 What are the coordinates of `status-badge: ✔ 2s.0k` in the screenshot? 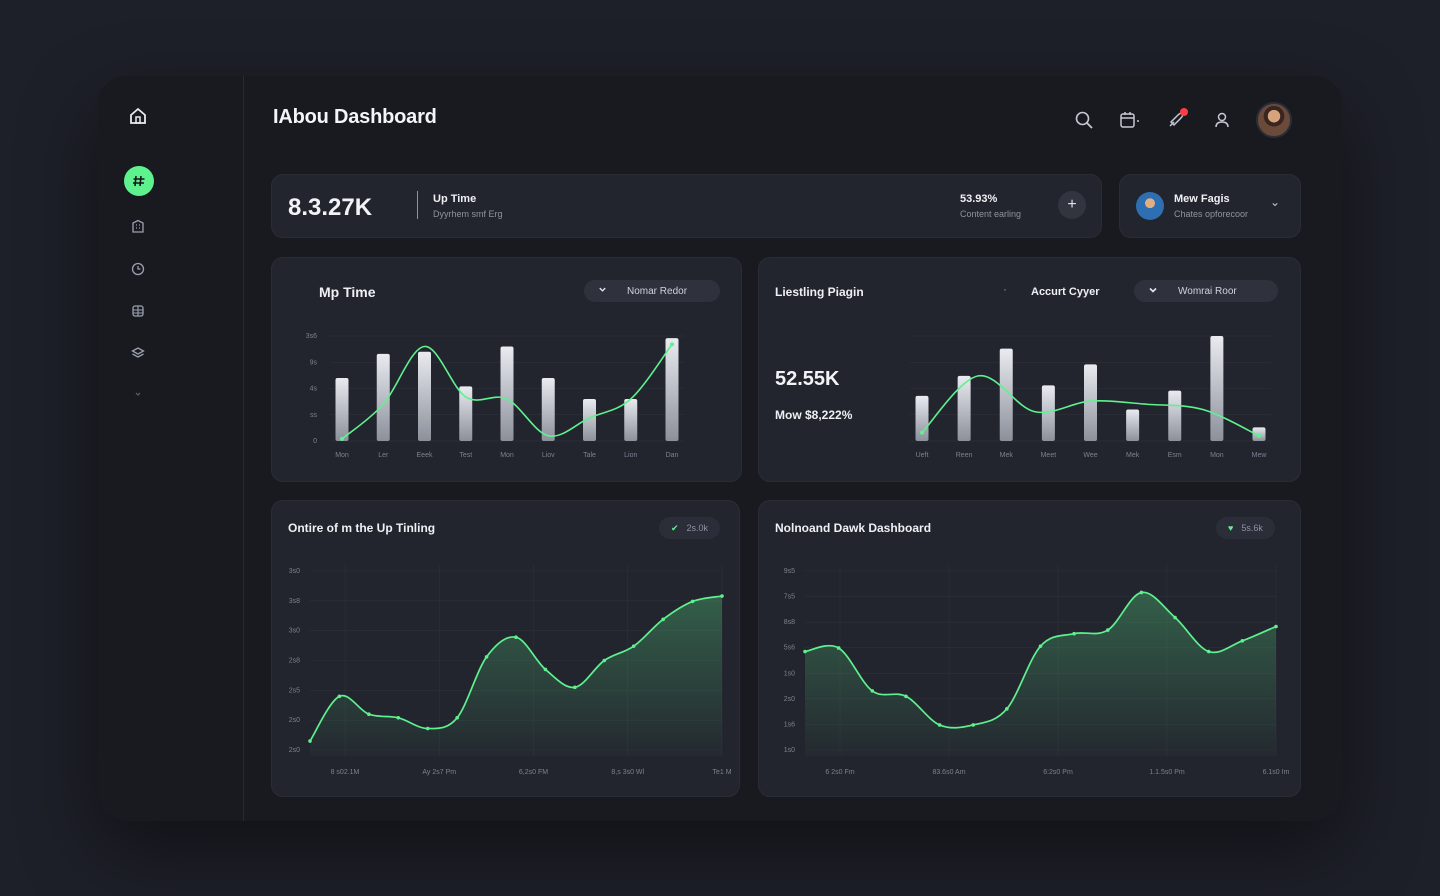 It's located at (690, 528).